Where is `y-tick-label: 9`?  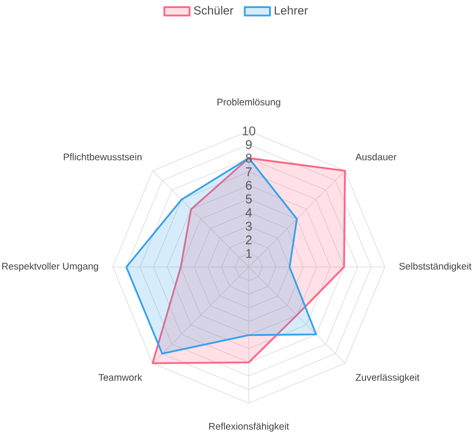
y-tick-label: 9 is located at coordinates (249, 144).